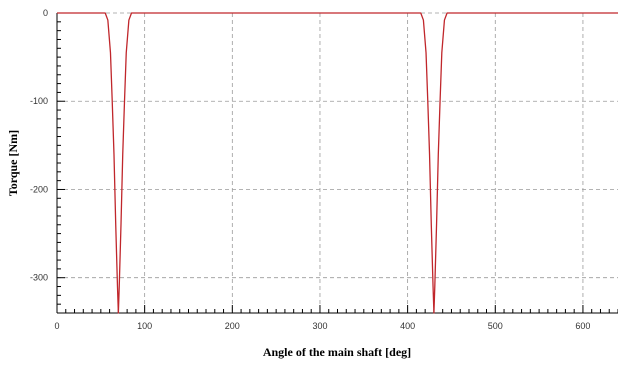 The image size is (618, 369). Describe the element at coordinates (45, 13) in the screenshot. I see `y-tick-label: 0` at that location.